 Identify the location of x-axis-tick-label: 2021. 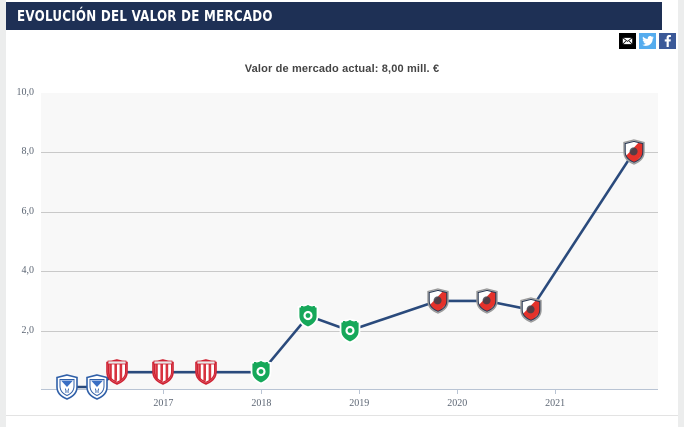
(555, 403).